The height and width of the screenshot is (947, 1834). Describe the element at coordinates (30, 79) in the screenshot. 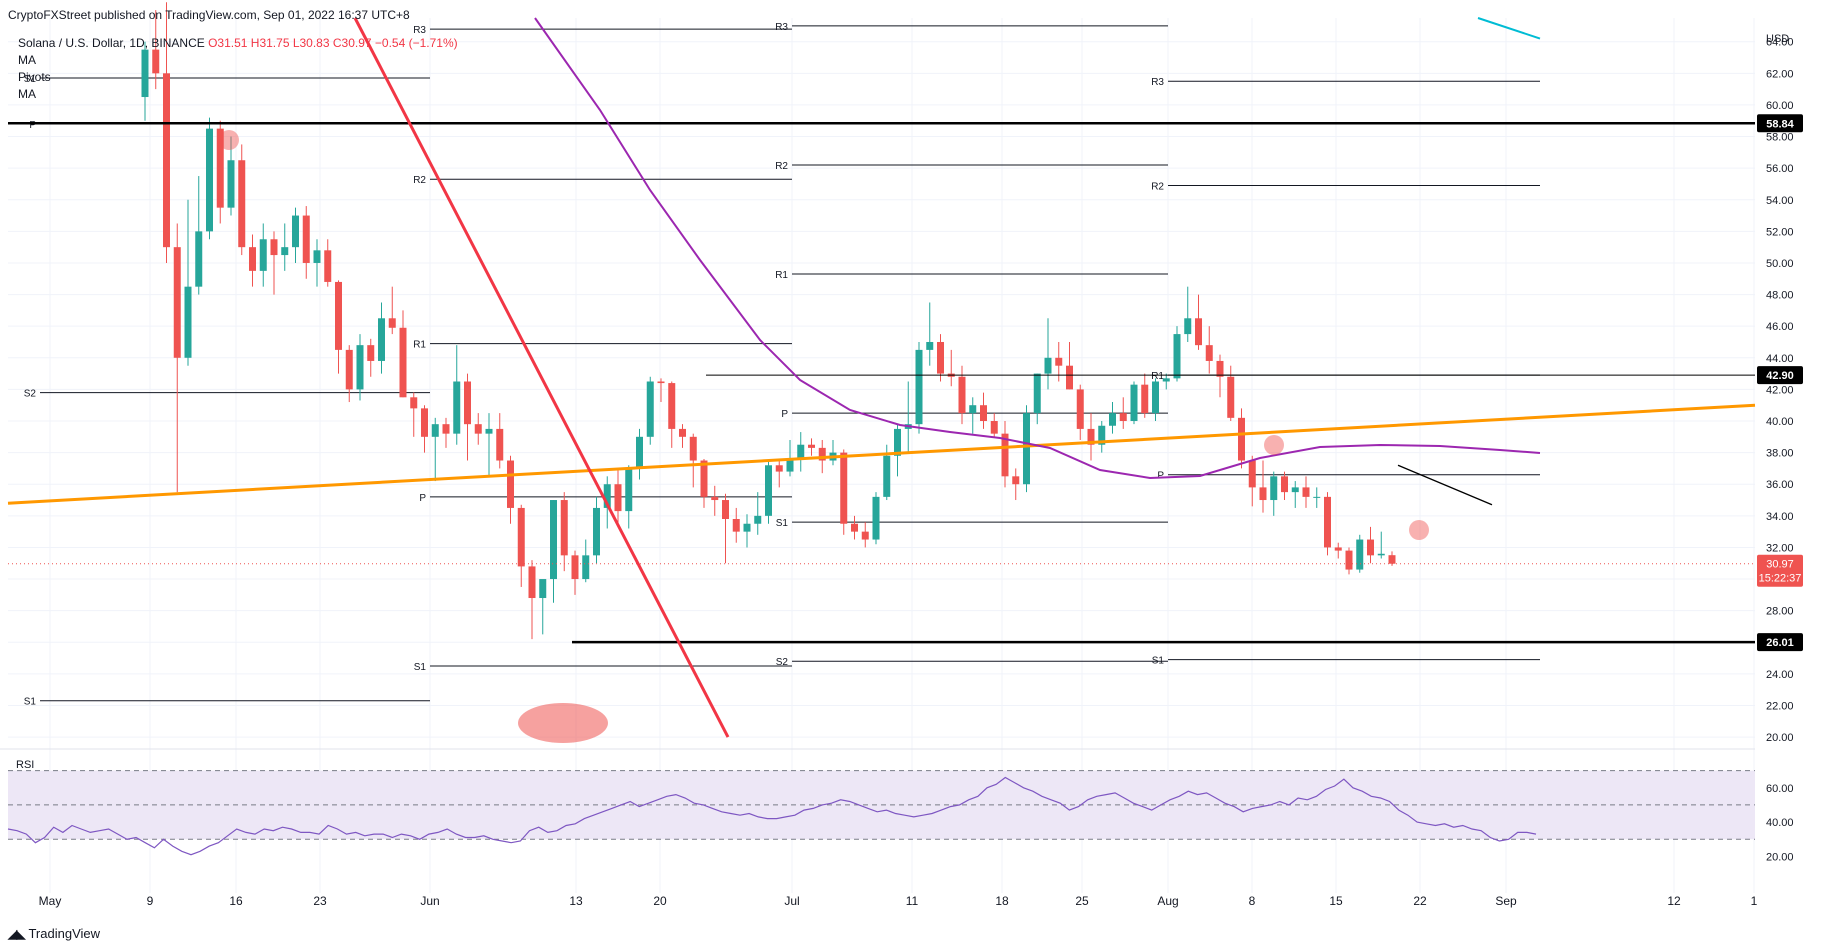

I see `pivot-label: S1` at that location.